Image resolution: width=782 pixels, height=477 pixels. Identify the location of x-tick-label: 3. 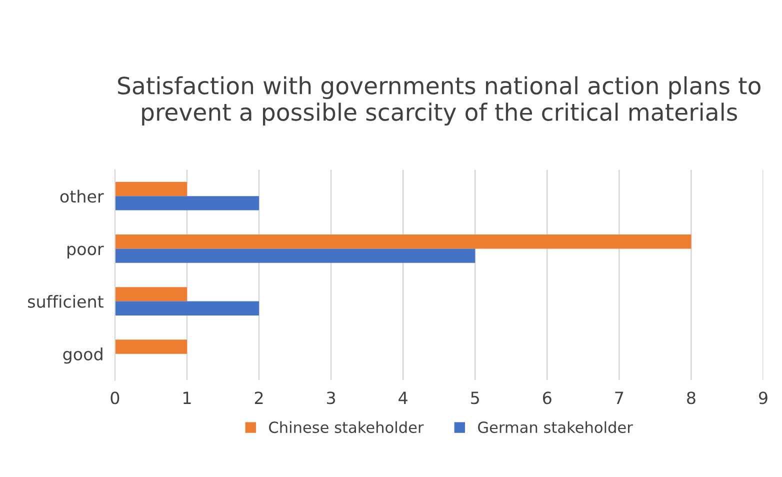
(331, 398).